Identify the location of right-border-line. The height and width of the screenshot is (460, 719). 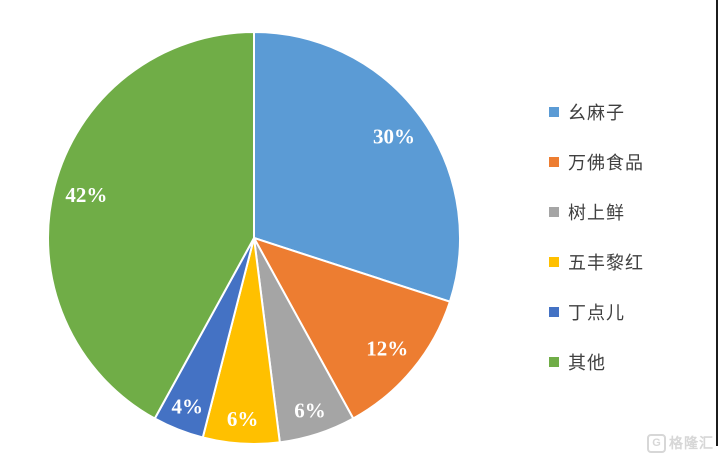
(717, 223).